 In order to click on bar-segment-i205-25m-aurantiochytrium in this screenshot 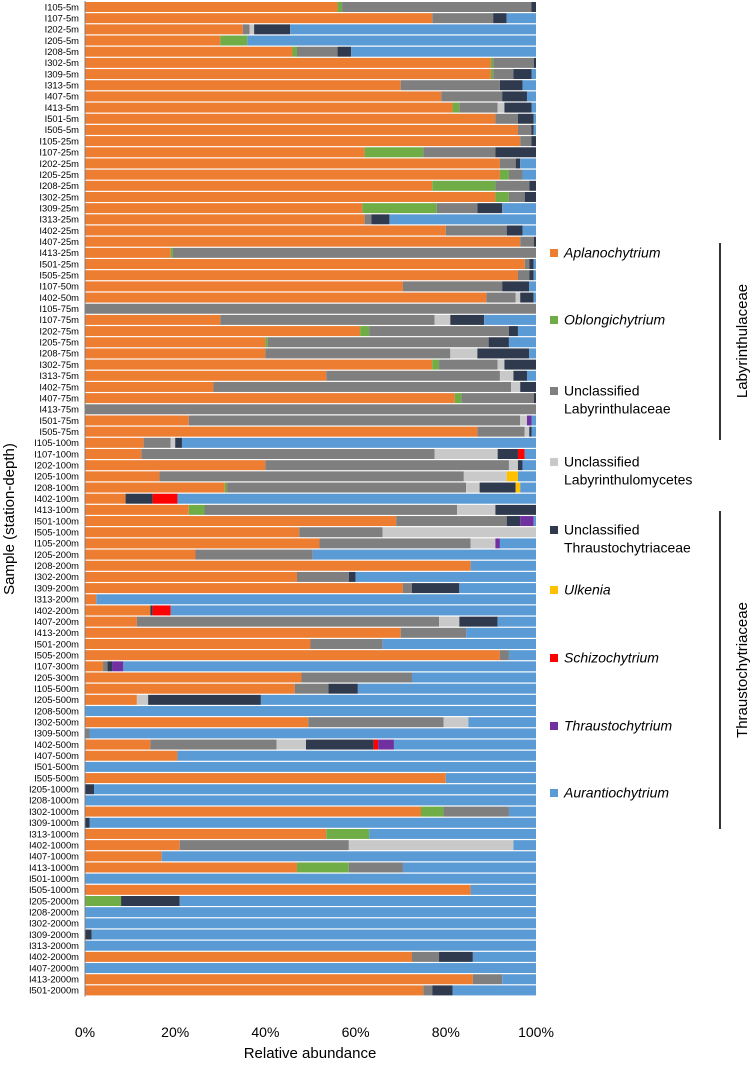, I will do `click(529, 174)`.